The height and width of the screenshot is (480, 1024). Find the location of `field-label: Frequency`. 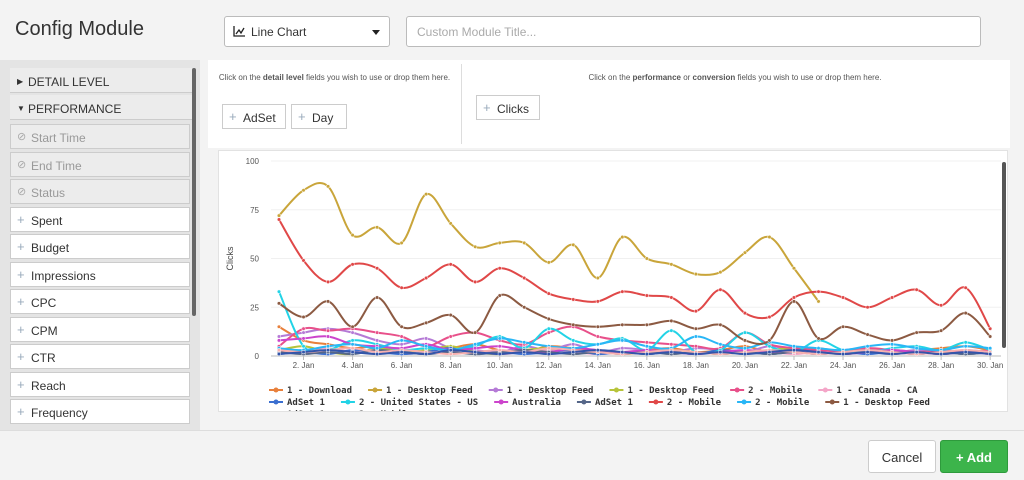

field-label: Frequency is located at coordinates (59, 413).